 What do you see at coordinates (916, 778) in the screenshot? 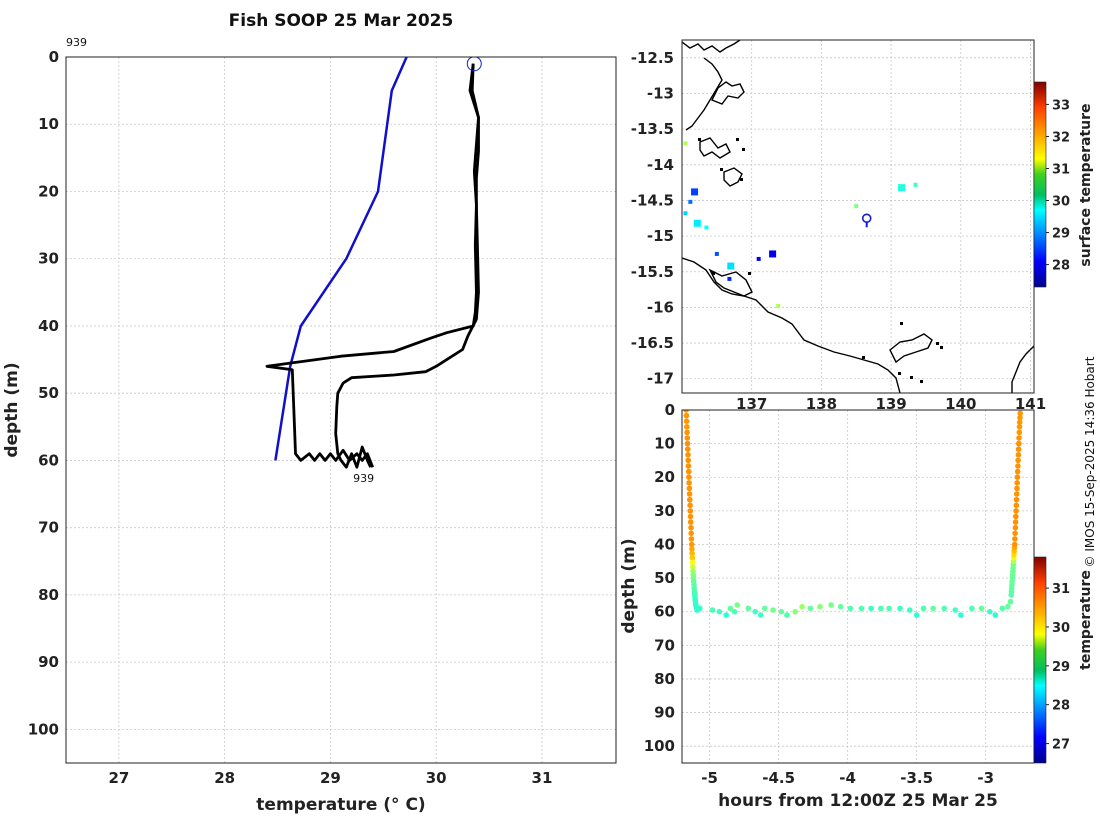
I see `x-tick-label: -3.5` at bounding box center [916, 778].